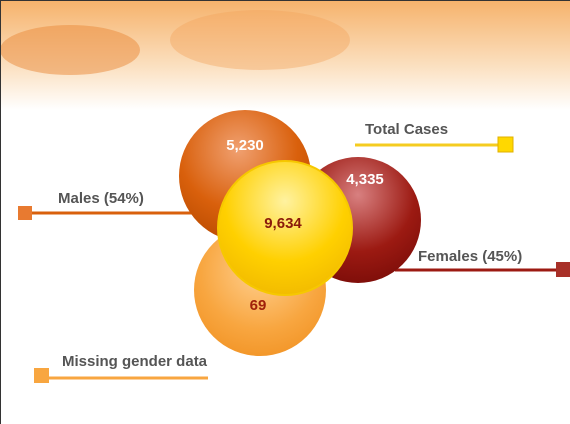 The width and height of the screenshot is (570, 424). Describe the element at coordinates (245, 145) in the screenshot. I see `males-value: 5,230` at that location.